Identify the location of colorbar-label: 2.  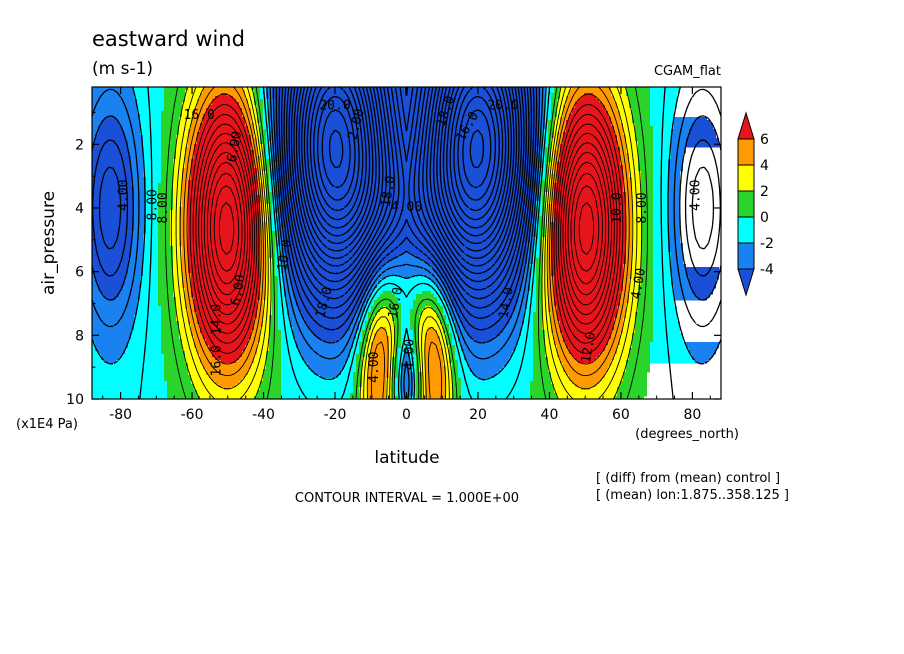
(764, 192).